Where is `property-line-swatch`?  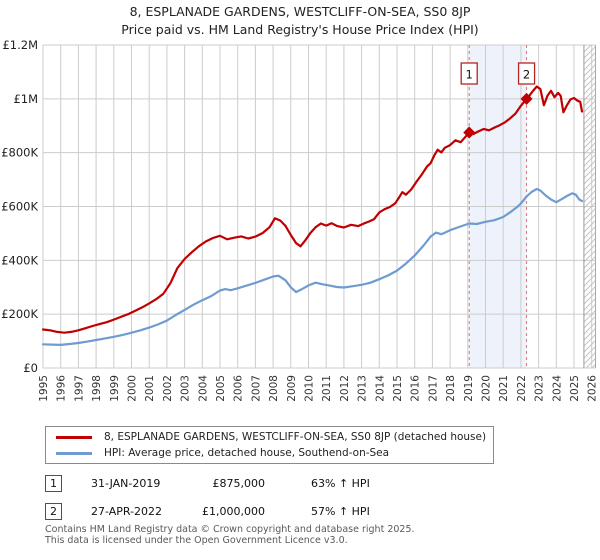
property-line-swatch is located at coordinates (74, 437).